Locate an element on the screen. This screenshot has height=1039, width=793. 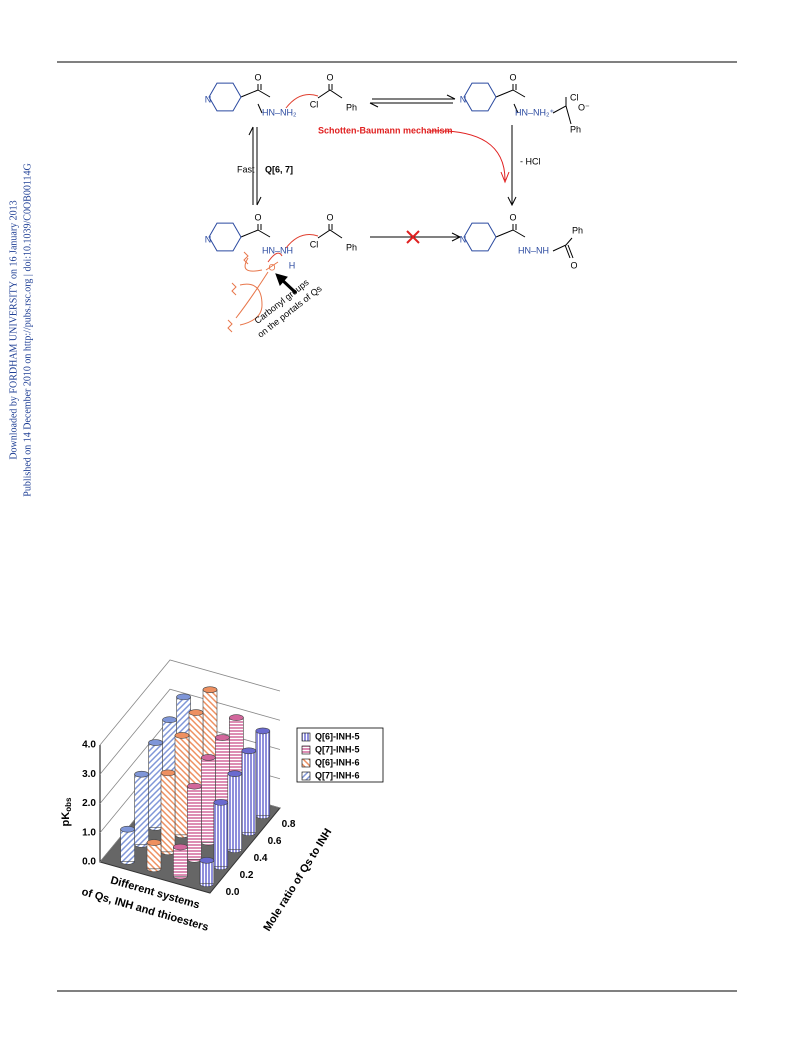
x-tick-label: 0.8 is located at coordinates (289, 824).